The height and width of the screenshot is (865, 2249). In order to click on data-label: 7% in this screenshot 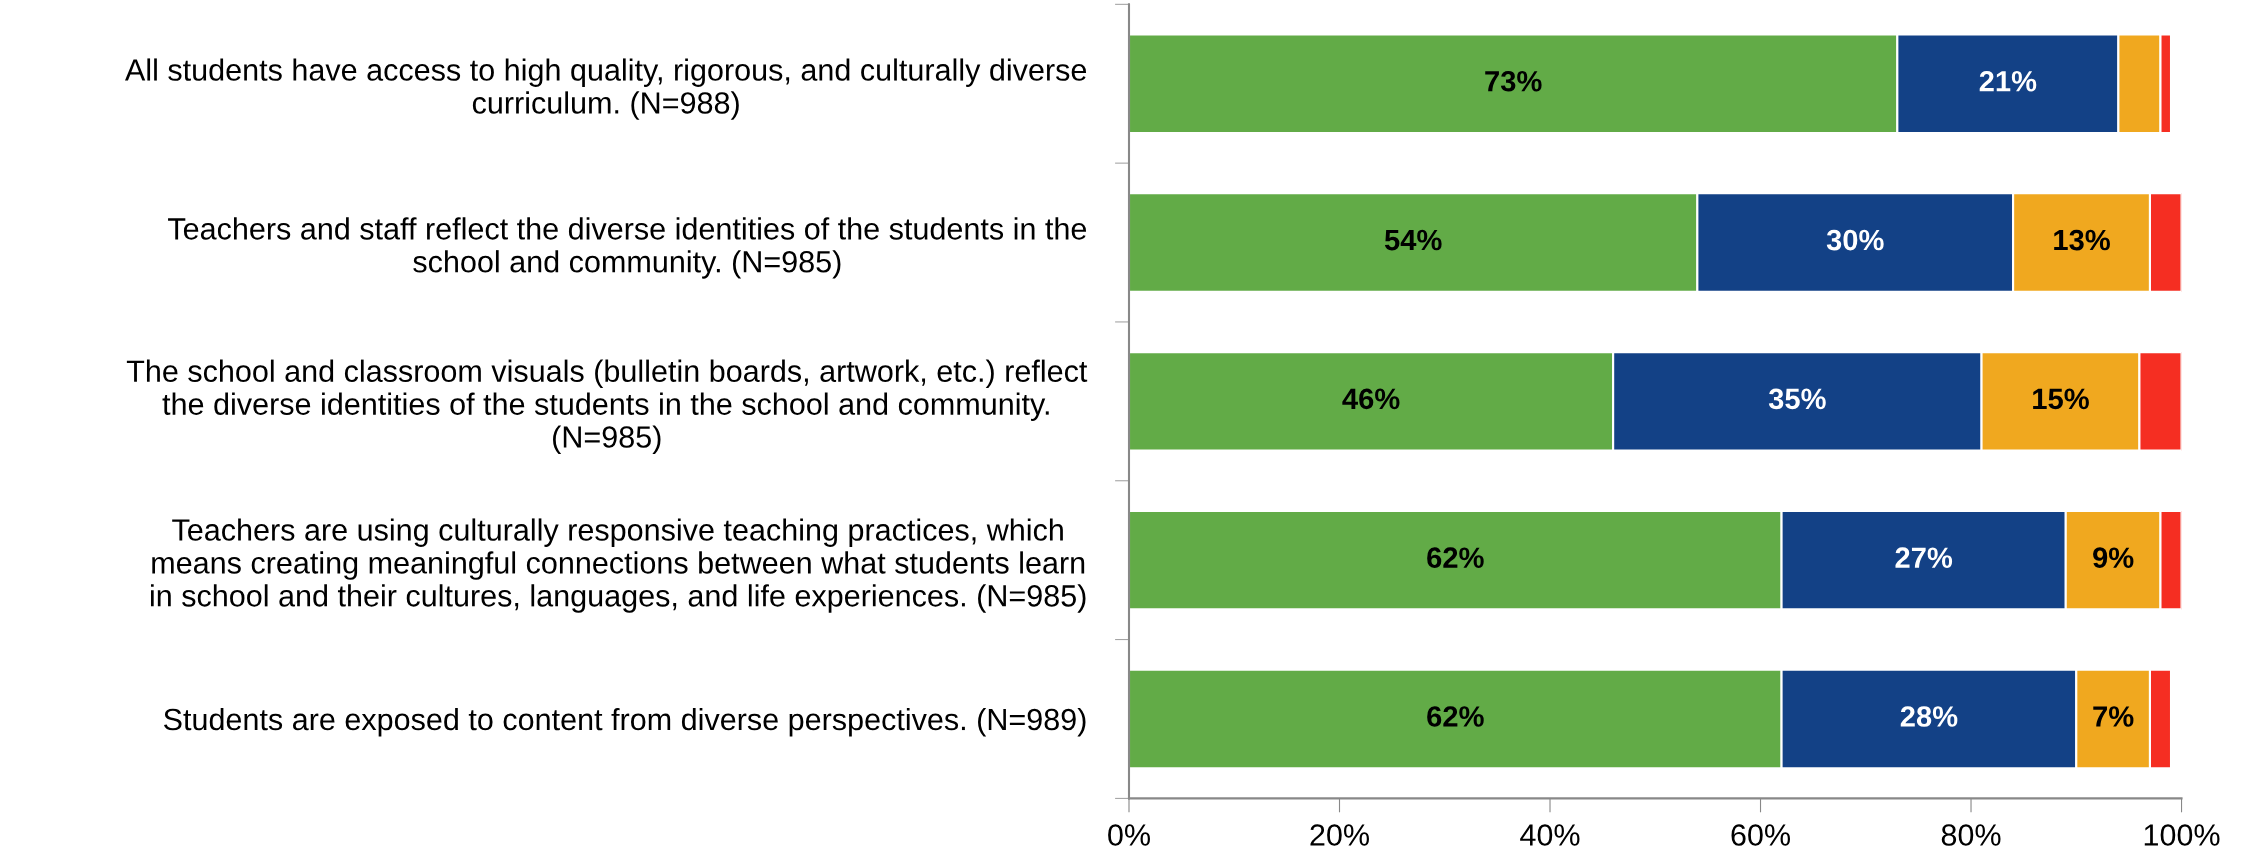, I will do `click(2113, 716)`.